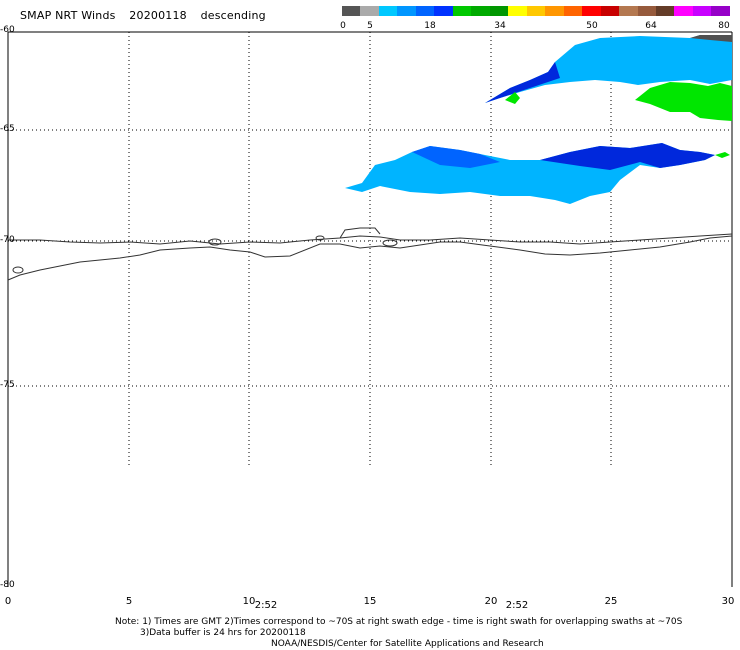  Describe the element at coordinates (7, 585) in the screenshot. I see `lat-label-80: -80` at that location.